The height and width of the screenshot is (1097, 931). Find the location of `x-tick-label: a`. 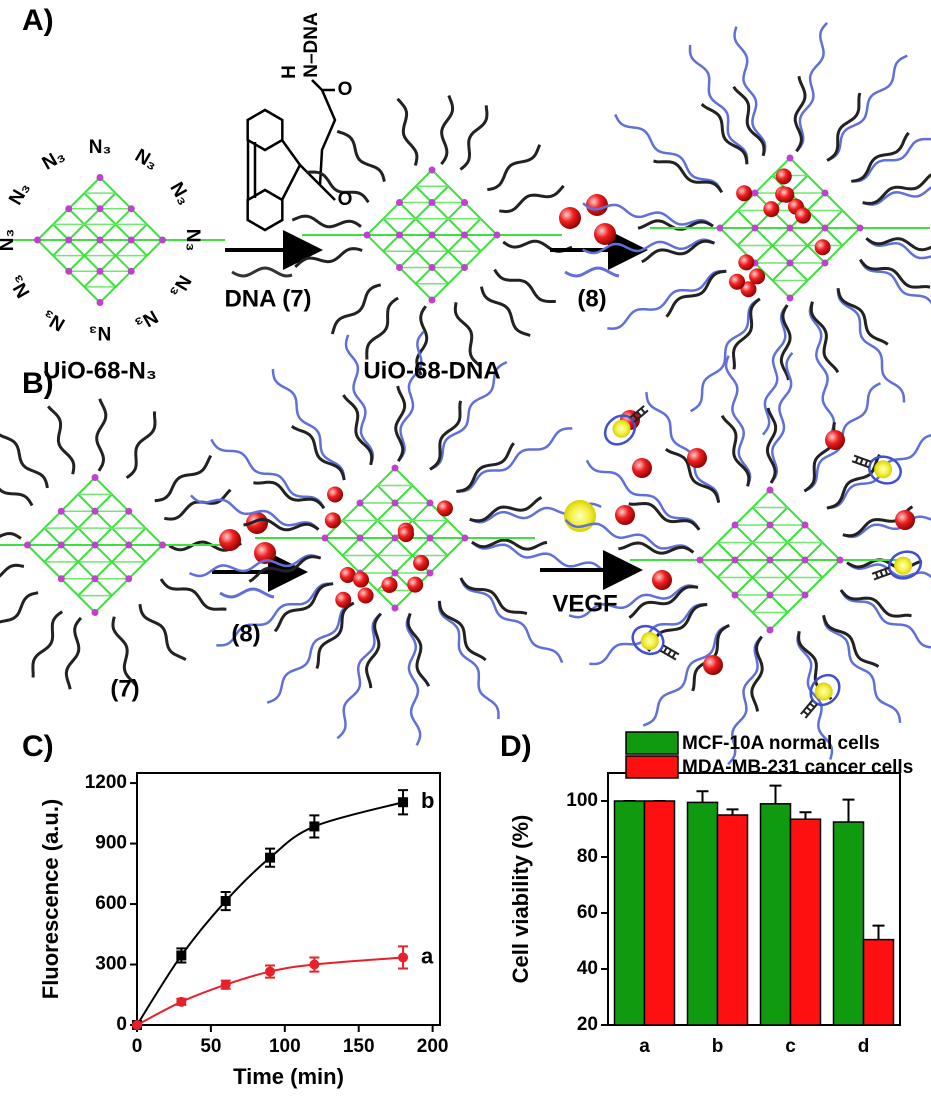

x-tick-label: a is located at coordinates (644, 1046).